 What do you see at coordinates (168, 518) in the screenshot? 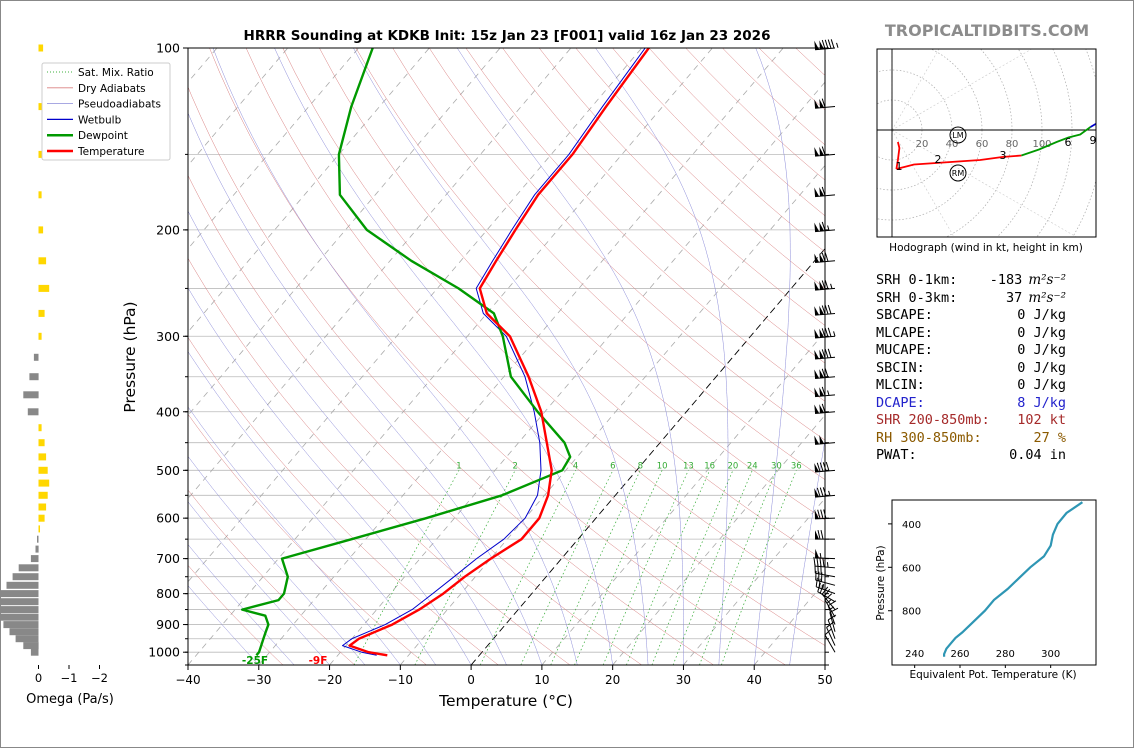
I see `y-tick-label: 600` at bounding box center [168, 518].